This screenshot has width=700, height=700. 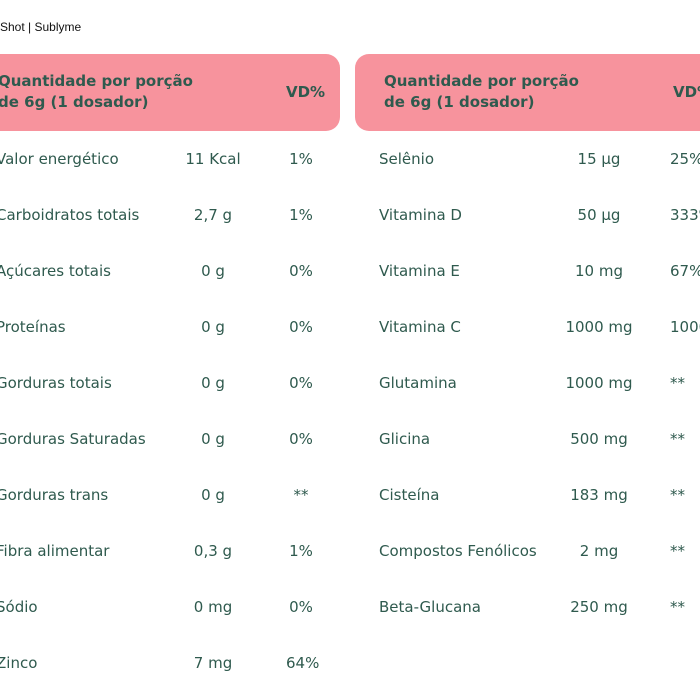 I want to click on right-header-quantity-line1: Quantidade por porção, so click(x=481, y=81).